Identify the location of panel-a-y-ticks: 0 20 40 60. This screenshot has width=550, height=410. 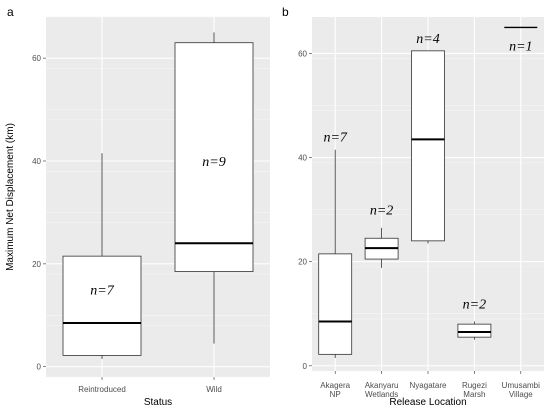
(39, 213).